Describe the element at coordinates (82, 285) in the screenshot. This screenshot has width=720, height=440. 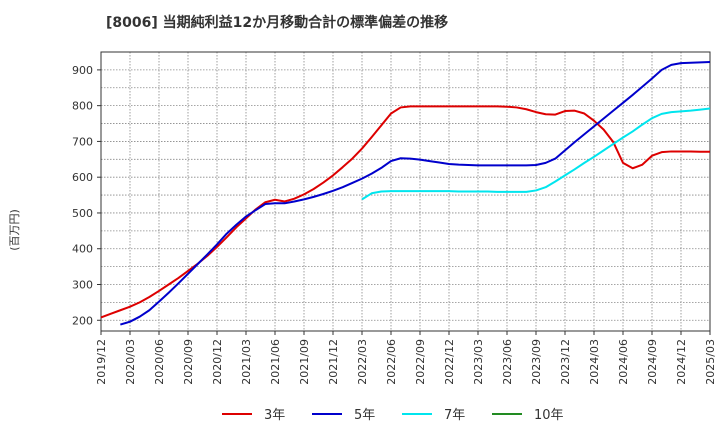
I see `y-tick-label: 300` at that location.